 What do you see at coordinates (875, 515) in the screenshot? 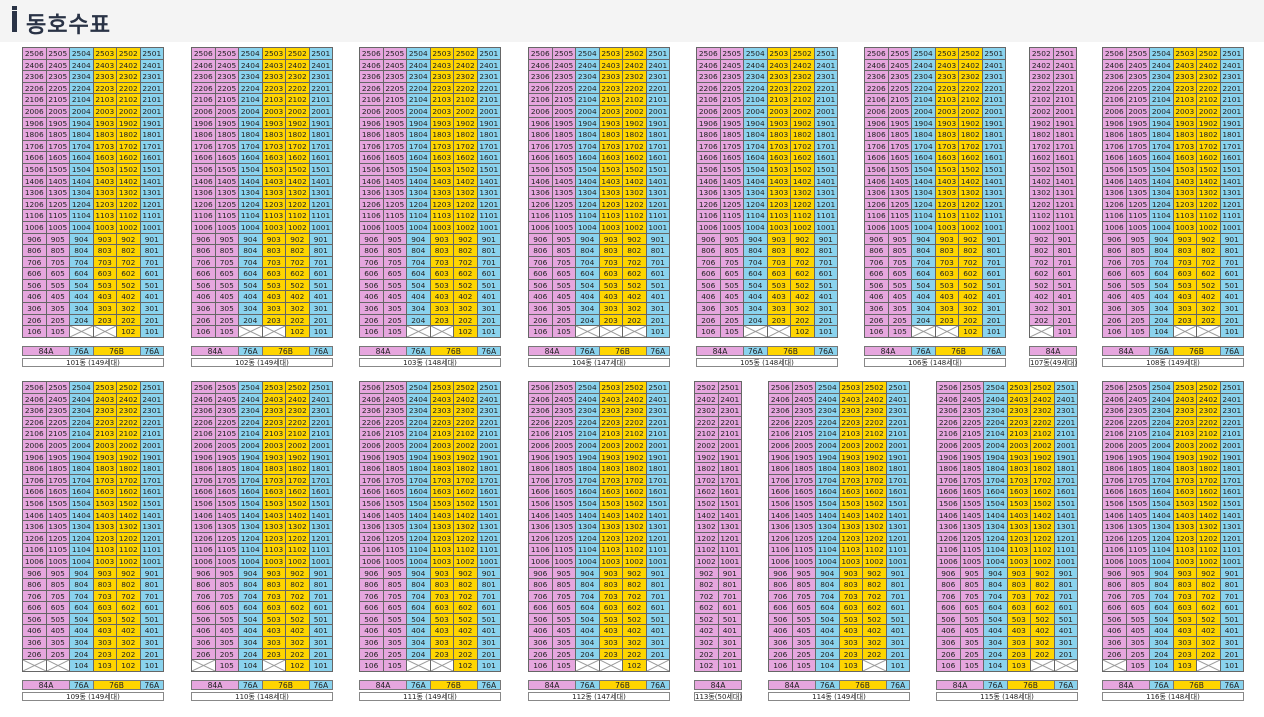
I see `unit-cell: 1402` at bounding box center [875, 515].